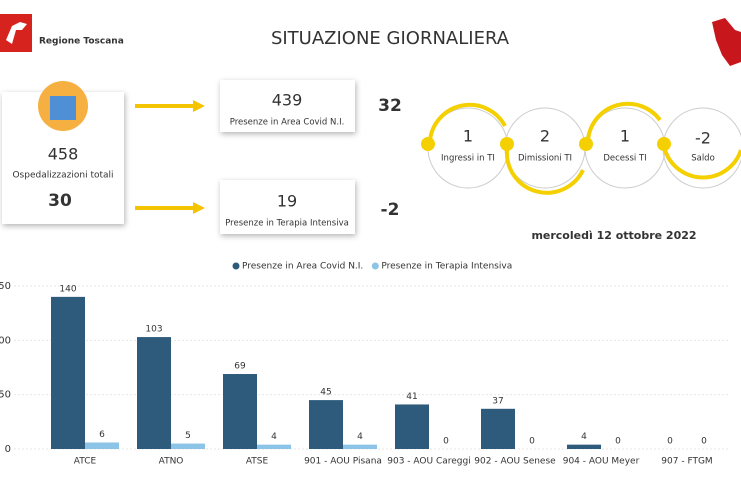 This screenshot has width=741, height=486. Describe the element at coordinates (497, 401) in the screenshot. I see `value-label: 37` at that location.